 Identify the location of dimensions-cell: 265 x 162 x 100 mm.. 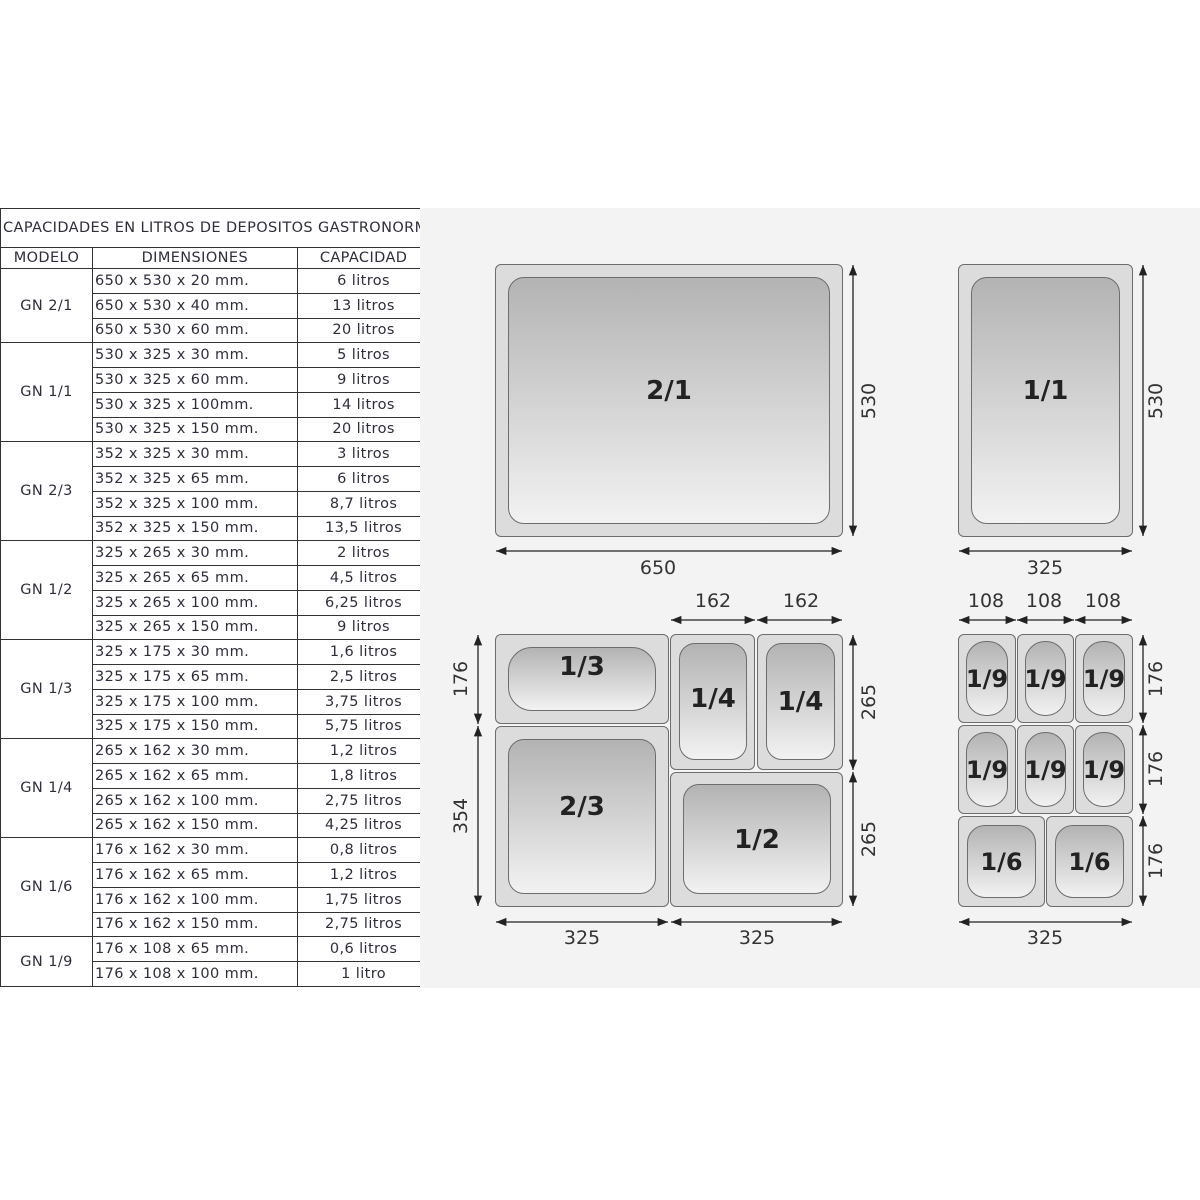
(195, 800).